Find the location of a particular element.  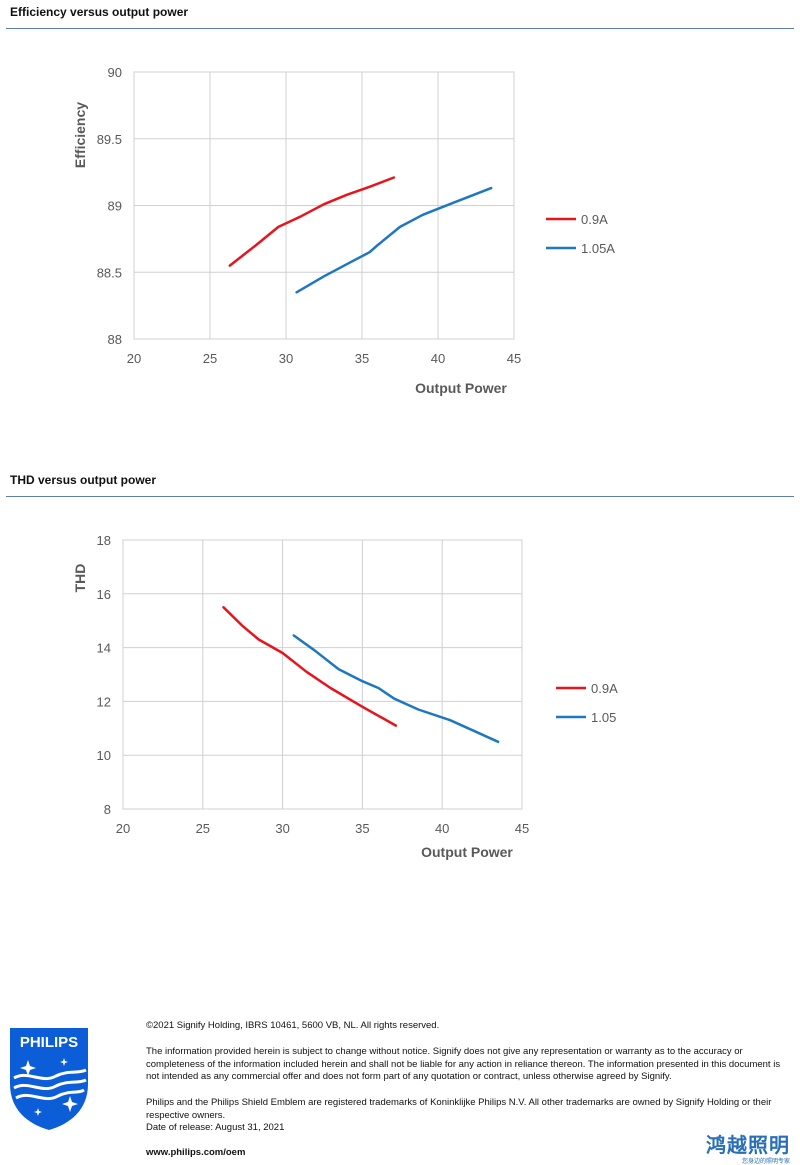

y-tick-label: 88.5 is located at coordinates (109, 272).